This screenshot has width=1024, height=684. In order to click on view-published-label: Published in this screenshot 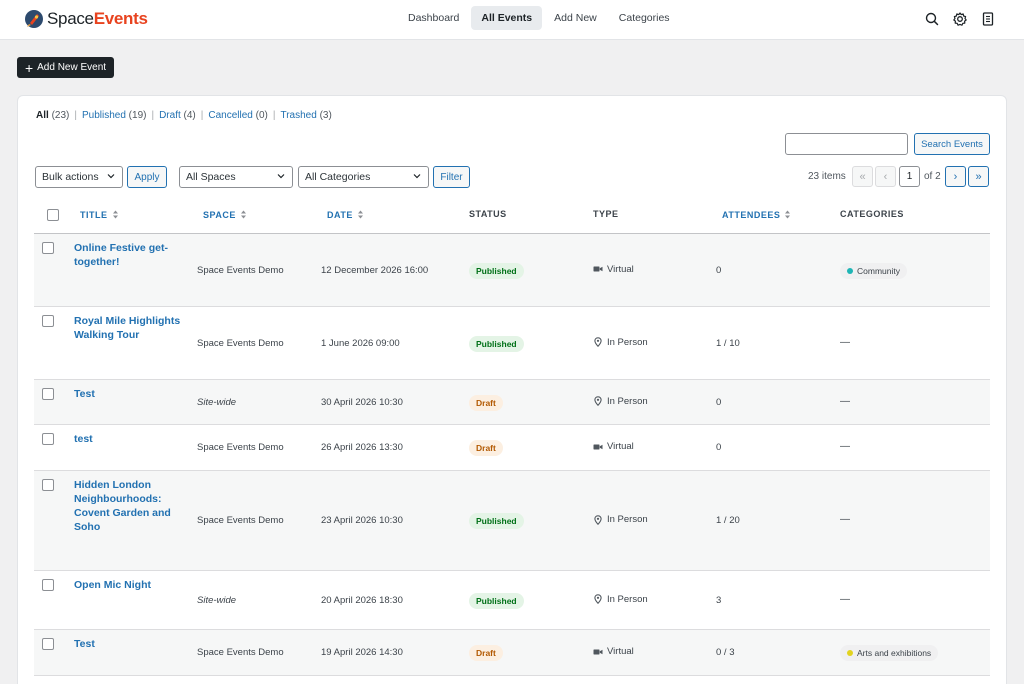, I will do `click(103, 115)`.